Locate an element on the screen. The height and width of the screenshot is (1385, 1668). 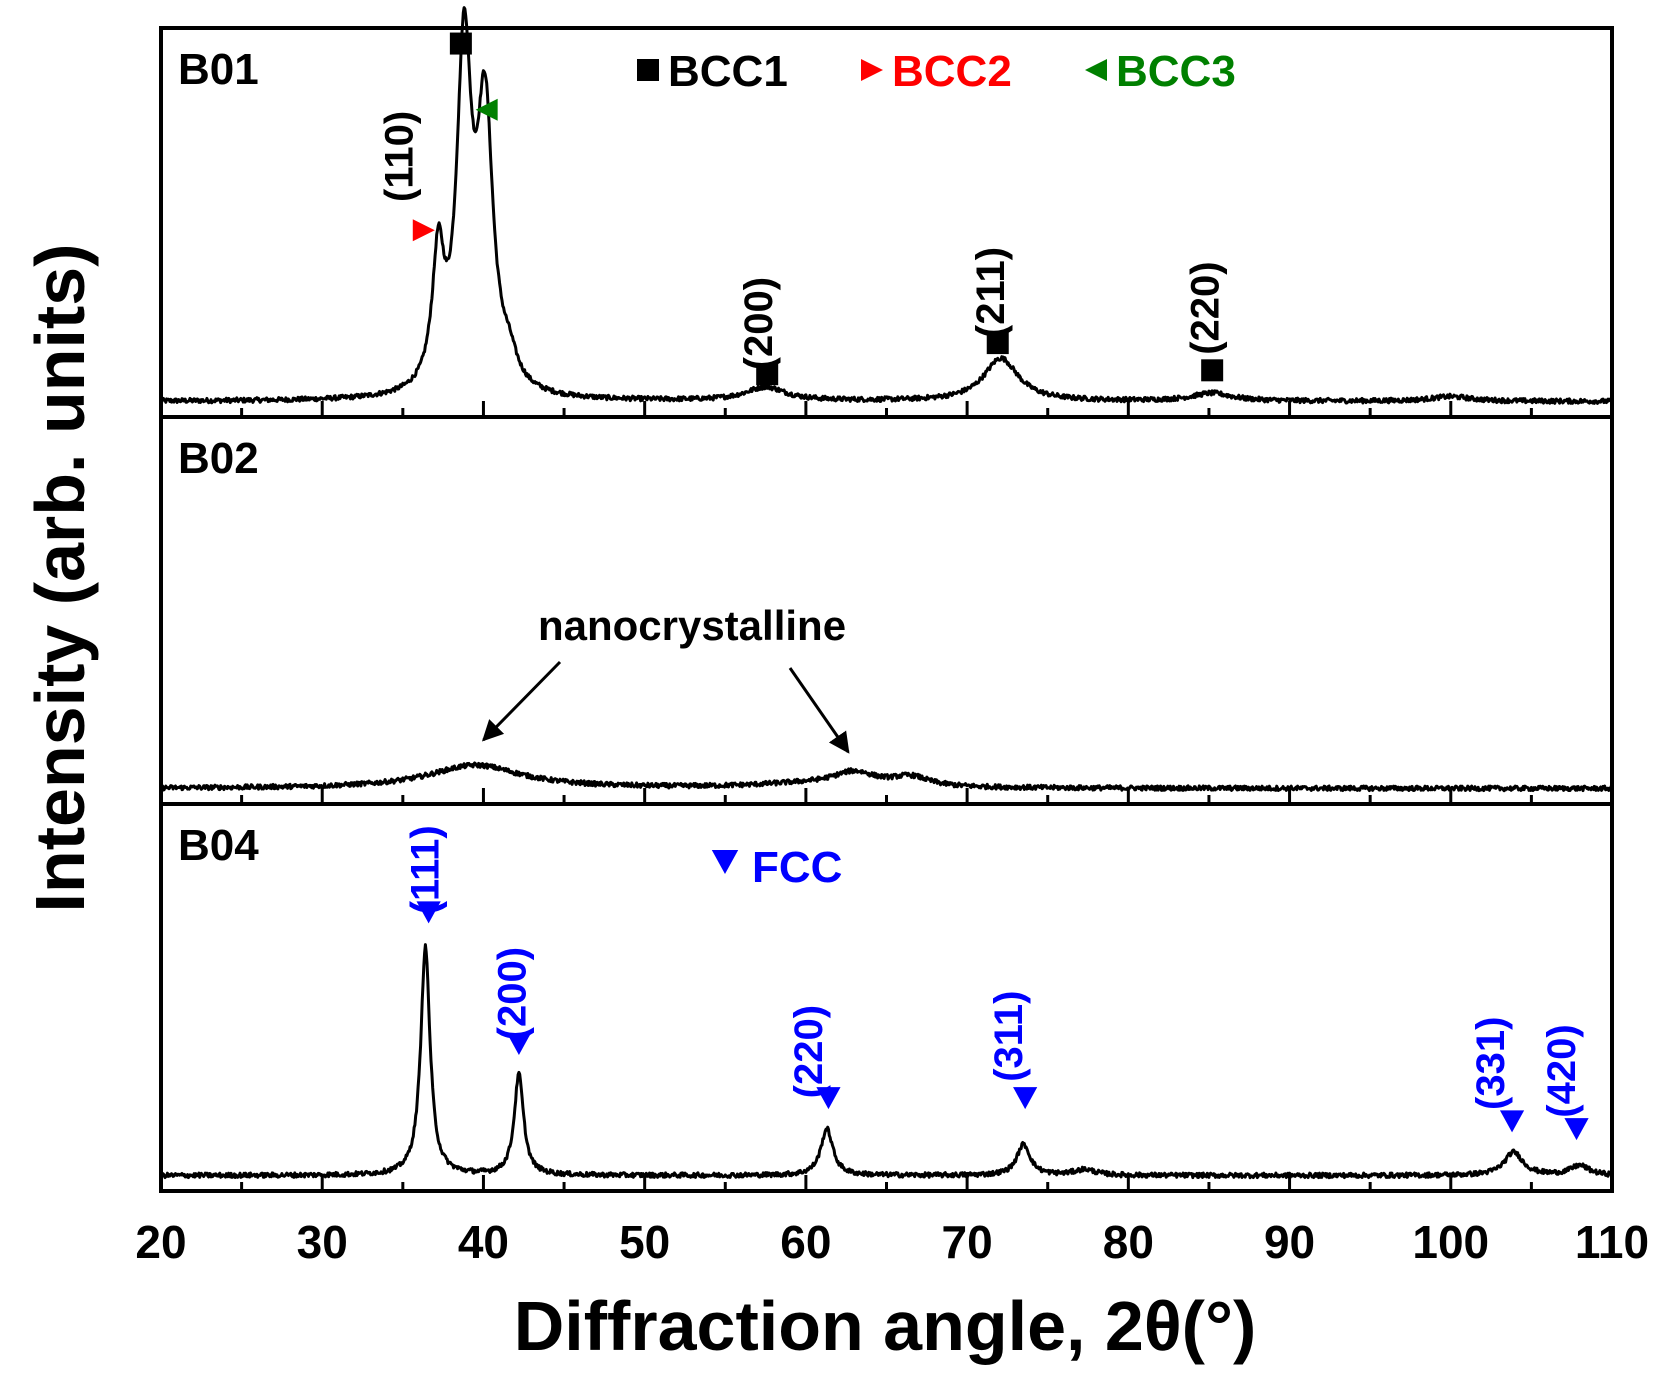
legend-symbol-fcc is located at coordinates (725, 862).